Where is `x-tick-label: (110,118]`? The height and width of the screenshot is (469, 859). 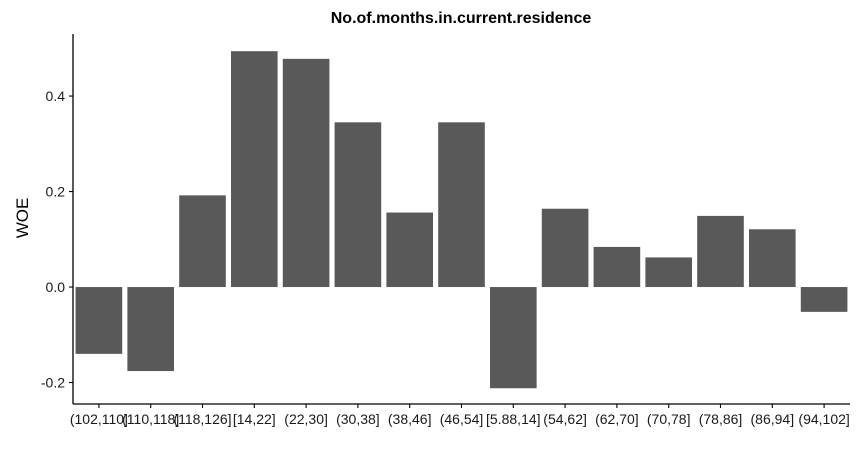
x-tick-label: (110,118] is located at coordinates (150, 419).